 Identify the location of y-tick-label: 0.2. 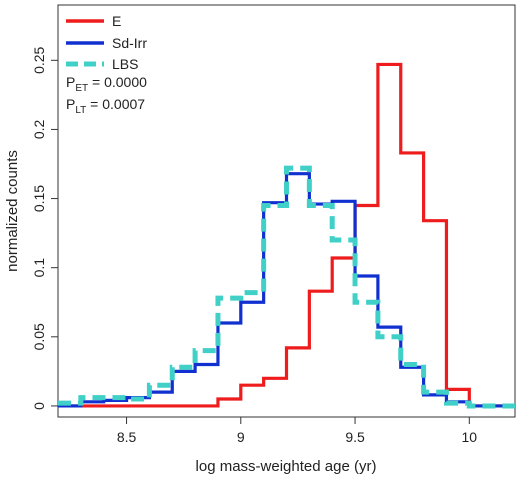
(39, 129).